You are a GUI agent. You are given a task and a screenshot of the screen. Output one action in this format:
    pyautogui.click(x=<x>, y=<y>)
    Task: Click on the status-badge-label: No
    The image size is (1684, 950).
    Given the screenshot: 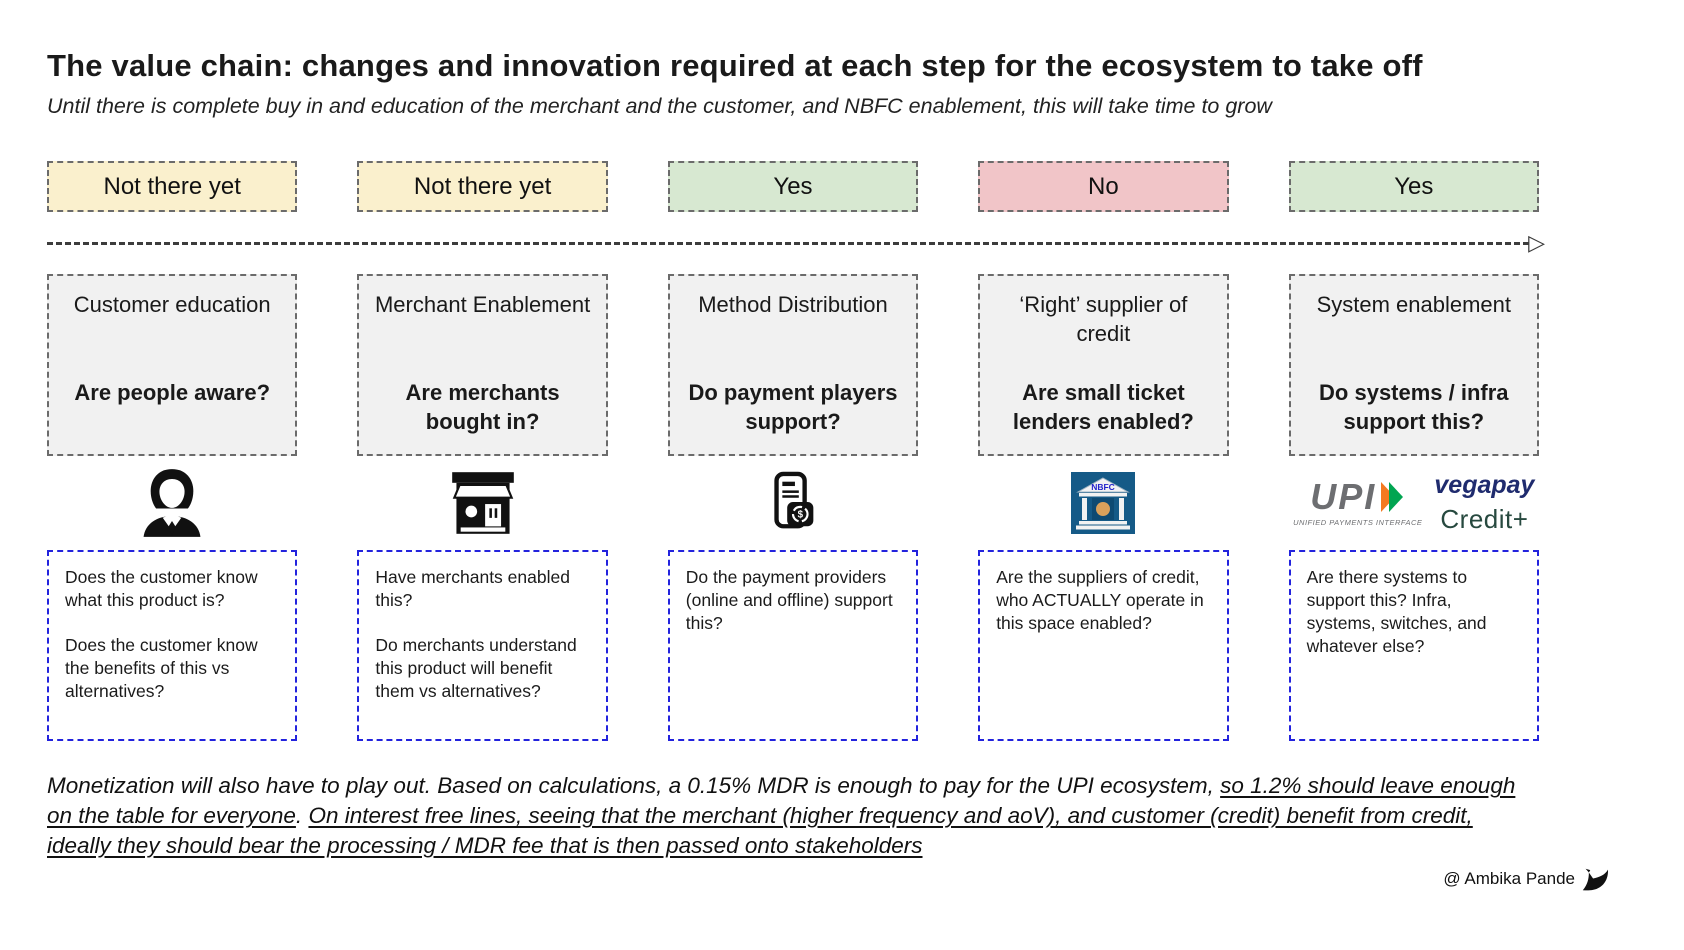 What is the action you would take?
    pyautogui.click(x=1103, y=186)
    